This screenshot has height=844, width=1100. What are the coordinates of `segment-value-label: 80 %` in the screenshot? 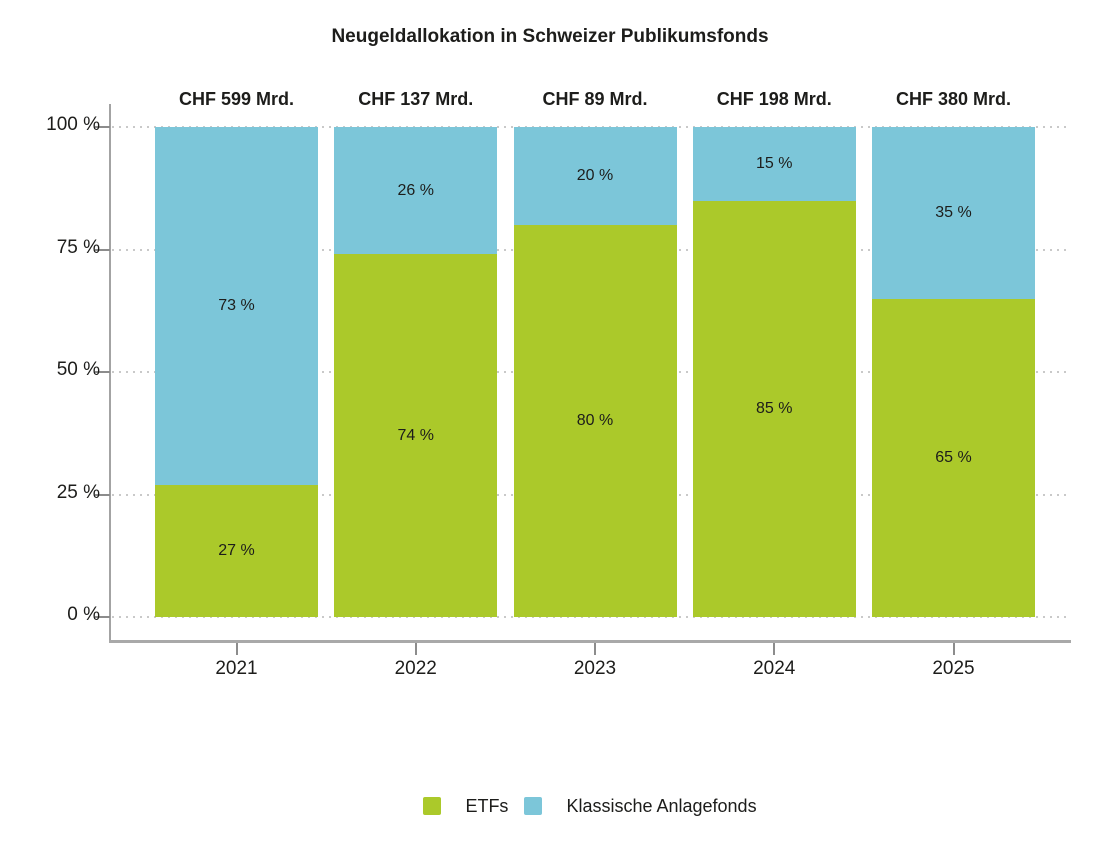 It's located at (595, 420).